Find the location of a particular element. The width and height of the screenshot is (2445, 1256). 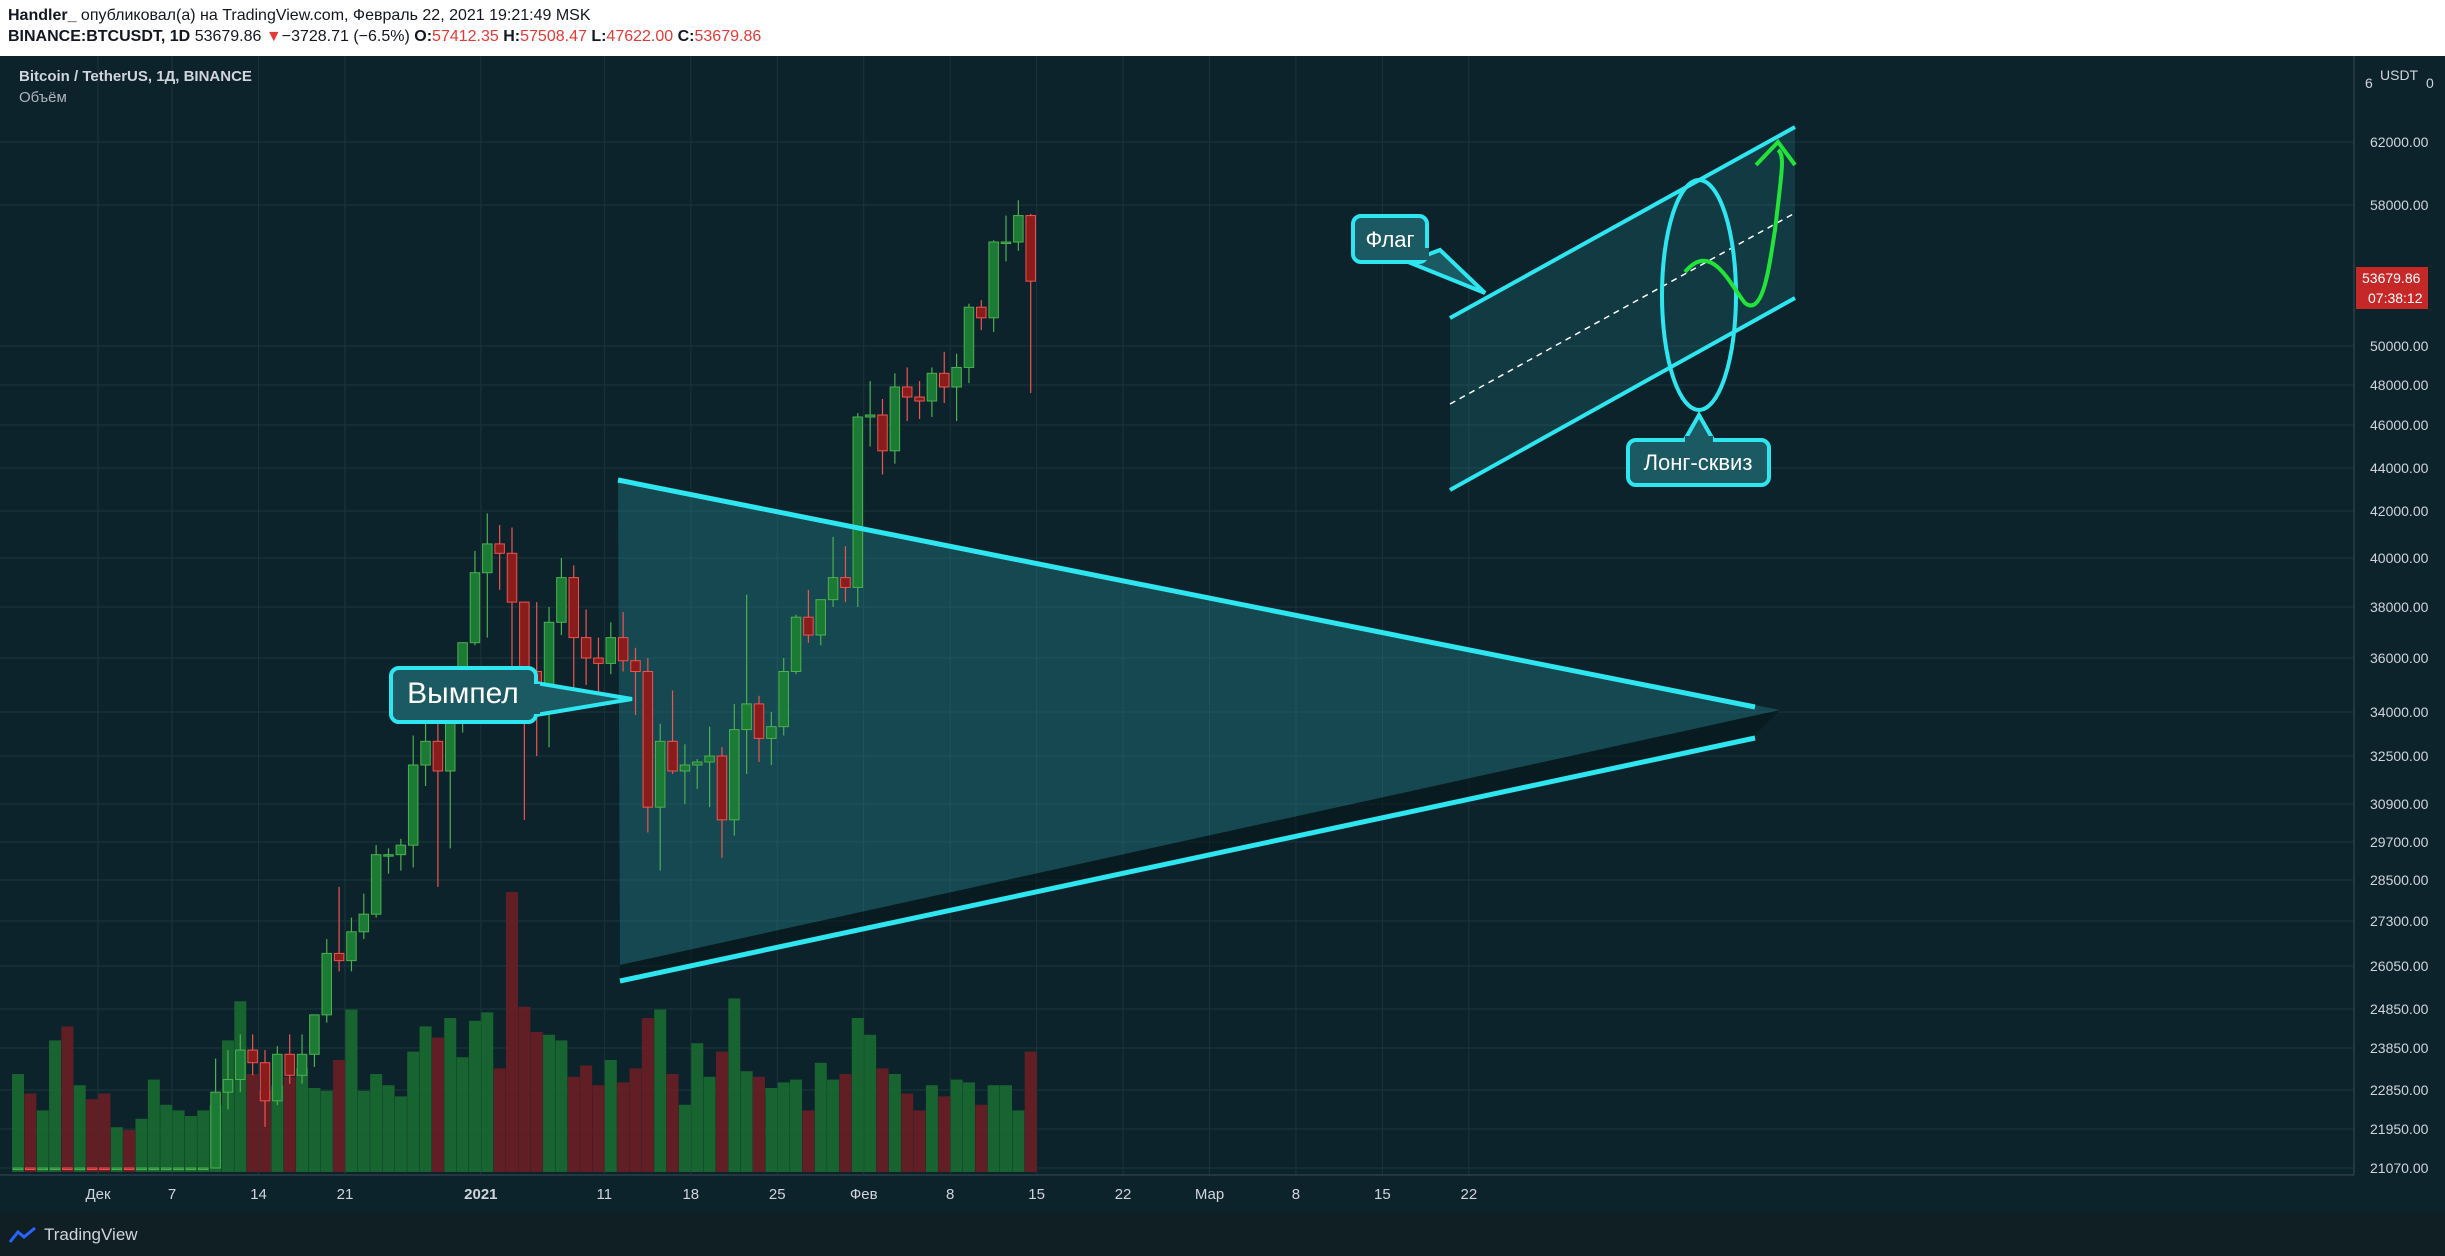

forecast-arrowhead-icon is located at coordinates (1775, 152).